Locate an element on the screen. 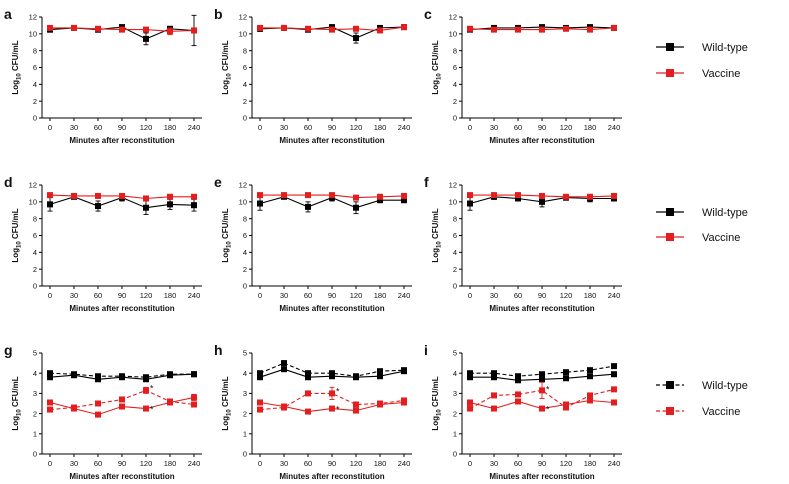 This screenshot has height=484, width=789. legend-wild-type-marker is located at coordinates (670, 212).